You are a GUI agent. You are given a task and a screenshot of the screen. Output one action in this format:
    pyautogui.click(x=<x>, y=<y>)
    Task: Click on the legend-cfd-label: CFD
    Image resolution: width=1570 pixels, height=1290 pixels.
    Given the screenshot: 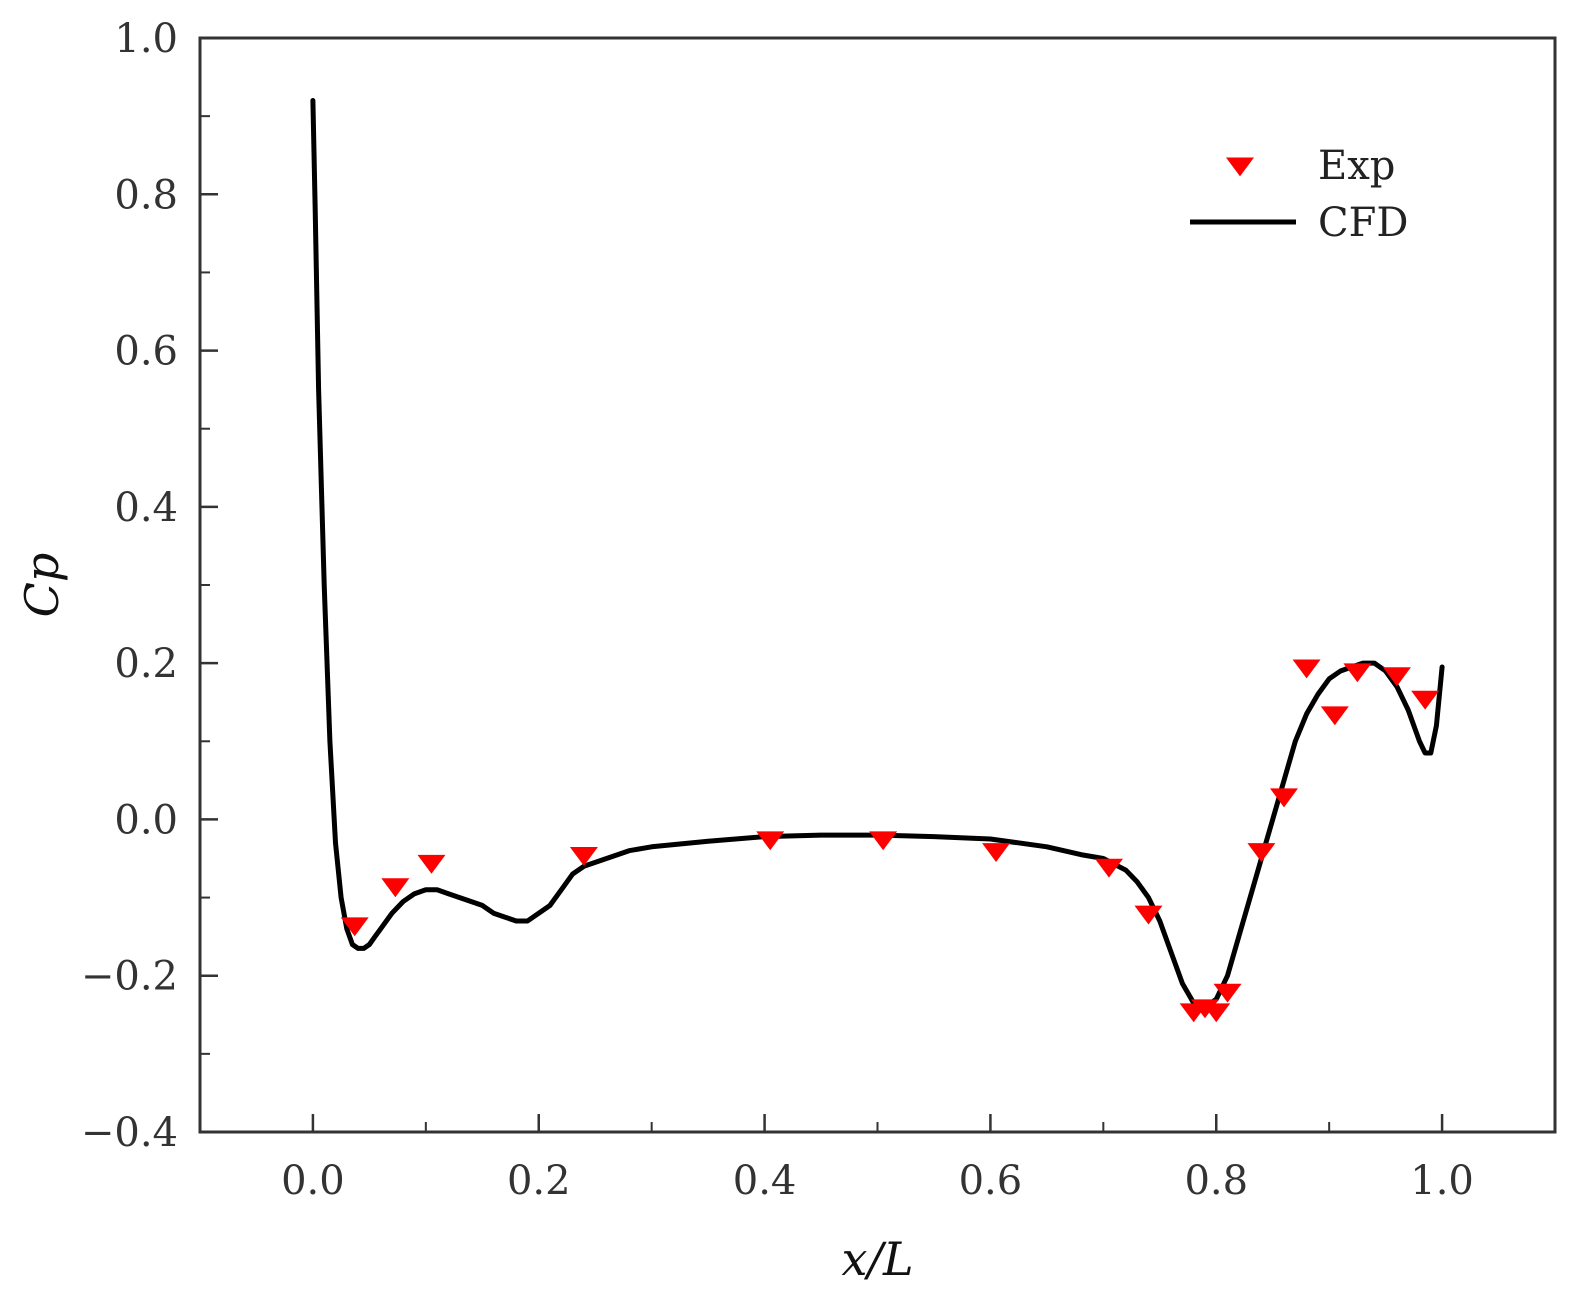 What is the action you would take?
    pyautogui.click(x=1363, y=223)
    